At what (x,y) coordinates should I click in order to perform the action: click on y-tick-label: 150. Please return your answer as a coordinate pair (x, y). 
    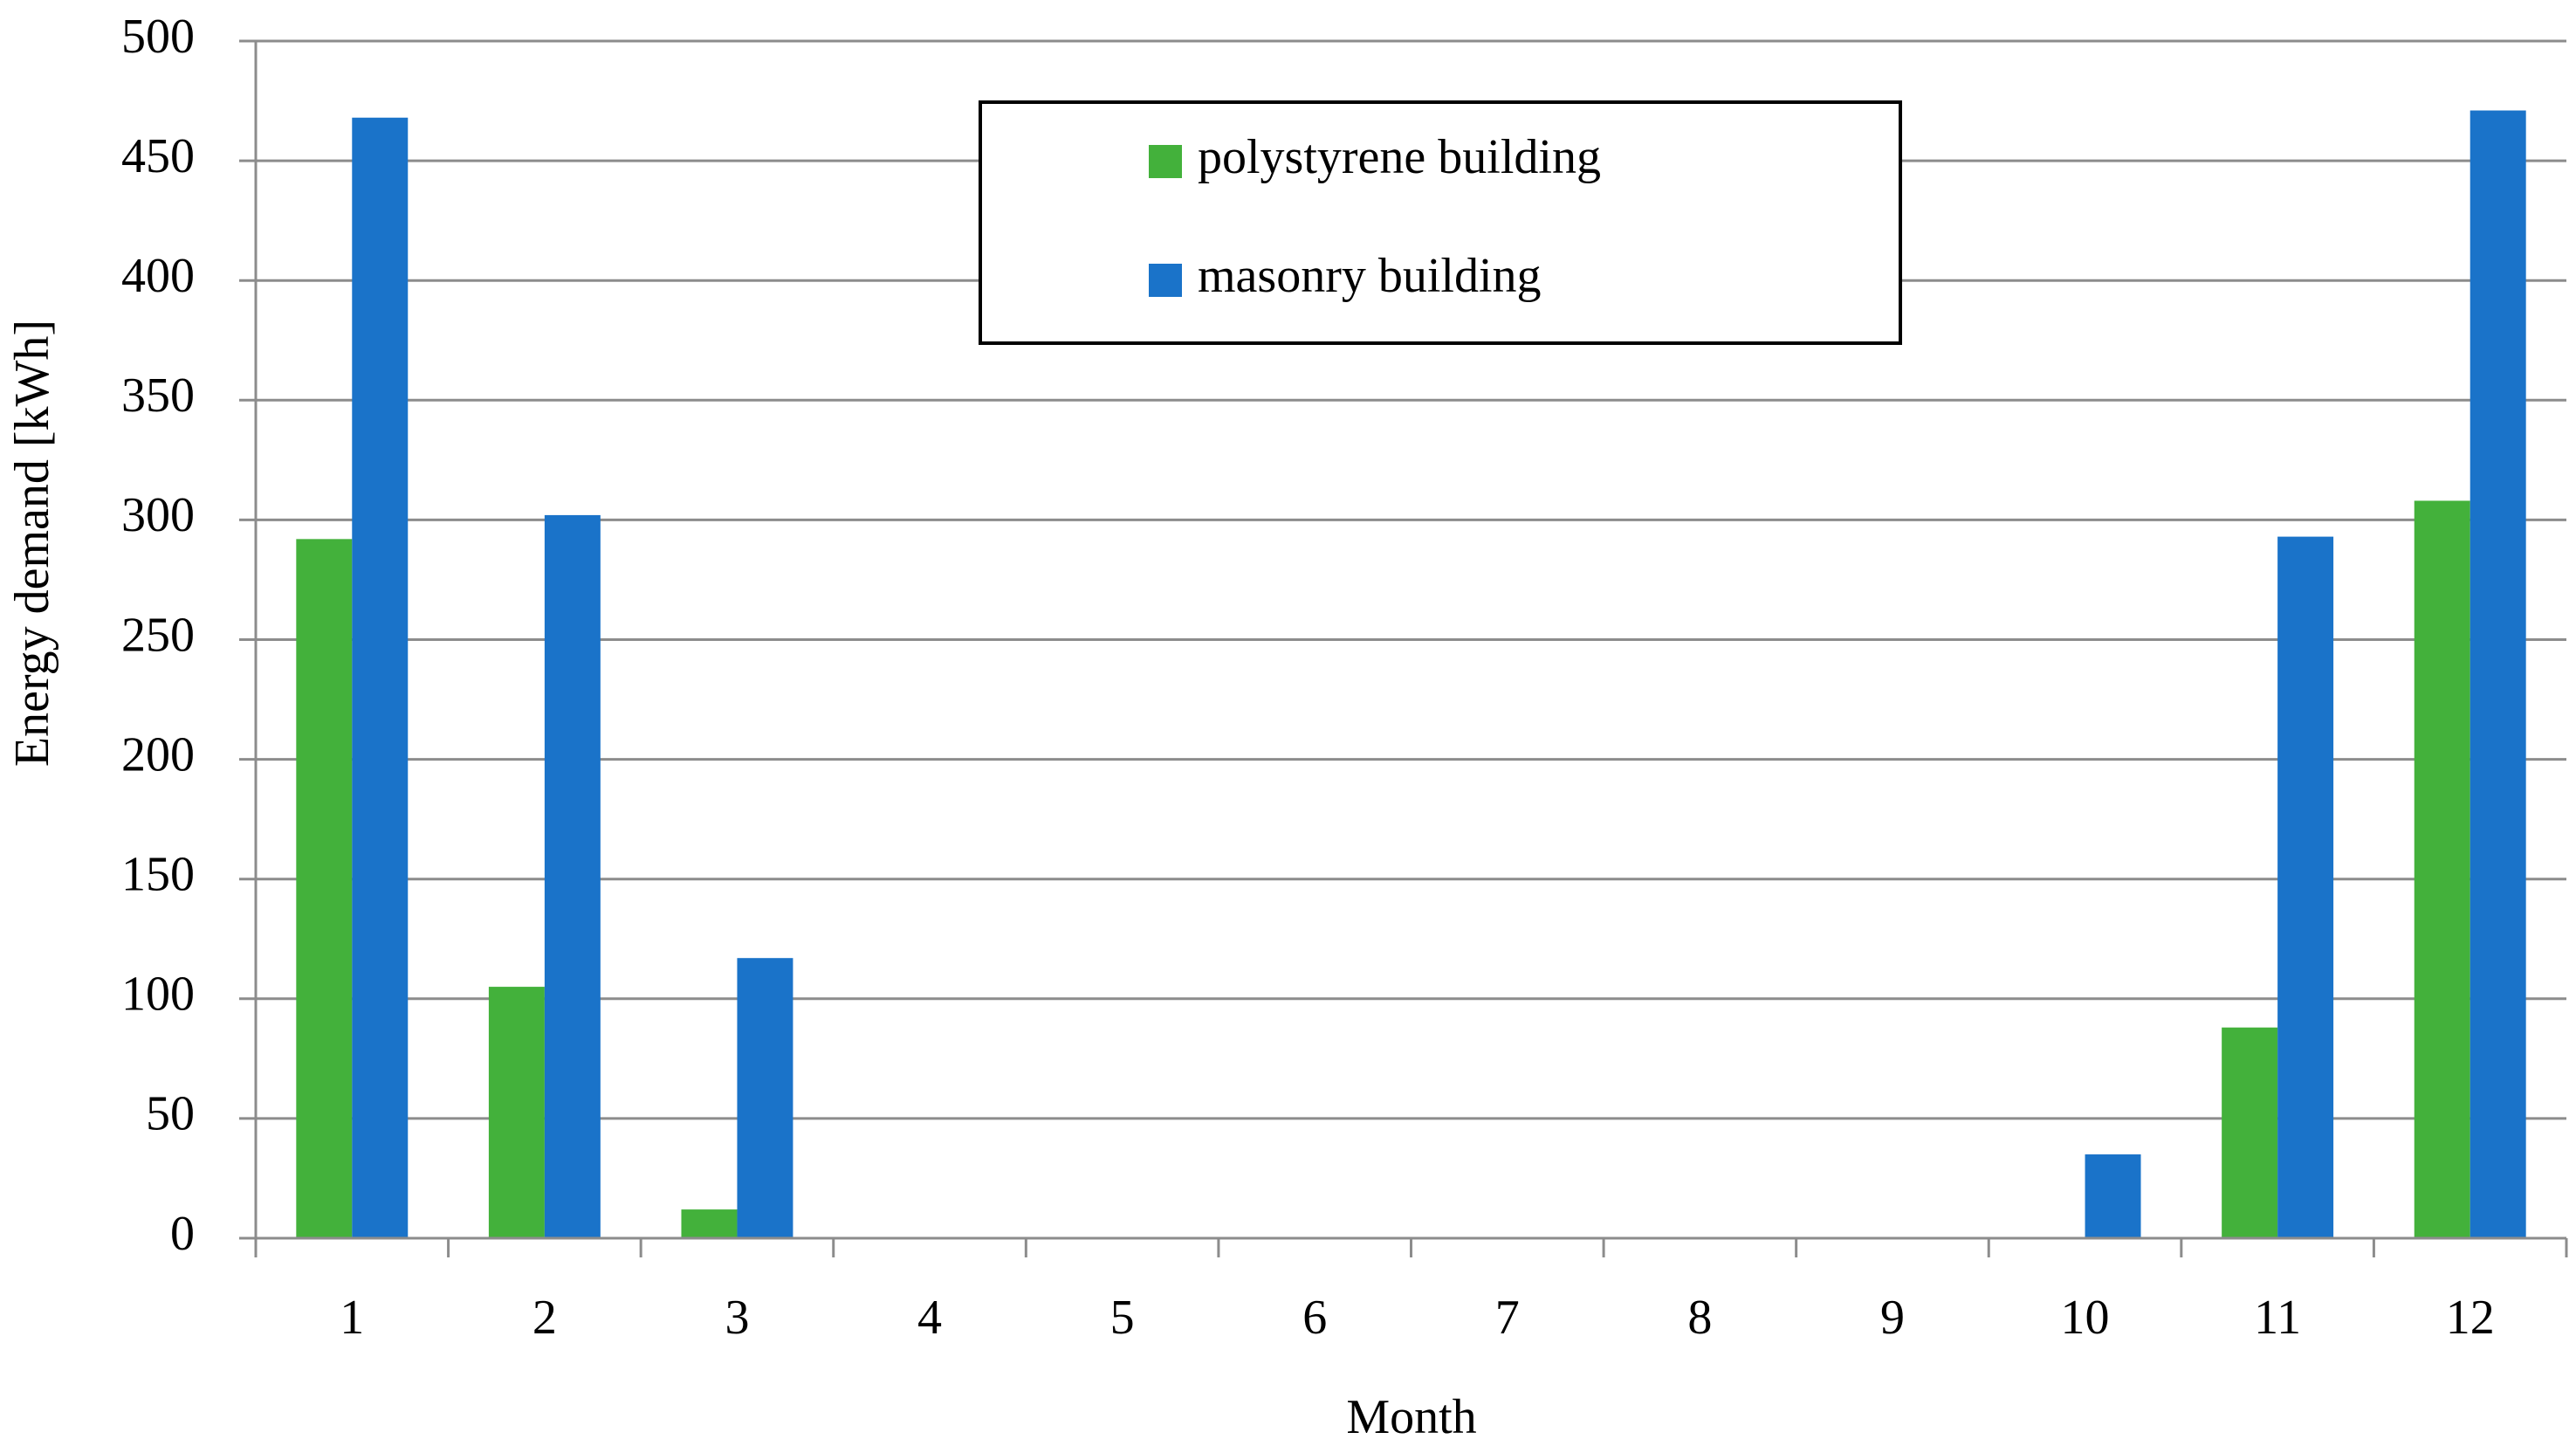
    Looking at the image, I should click on (158, 875).